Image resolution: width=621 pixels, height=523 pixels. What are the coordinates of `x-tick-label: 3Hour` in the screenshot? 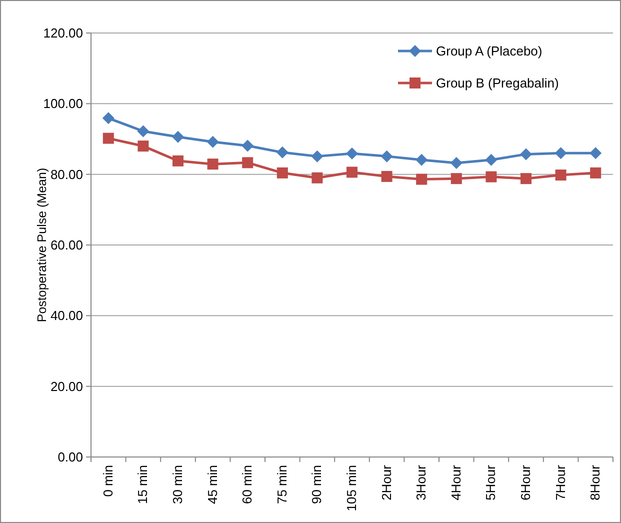 It's located at (421, 482).